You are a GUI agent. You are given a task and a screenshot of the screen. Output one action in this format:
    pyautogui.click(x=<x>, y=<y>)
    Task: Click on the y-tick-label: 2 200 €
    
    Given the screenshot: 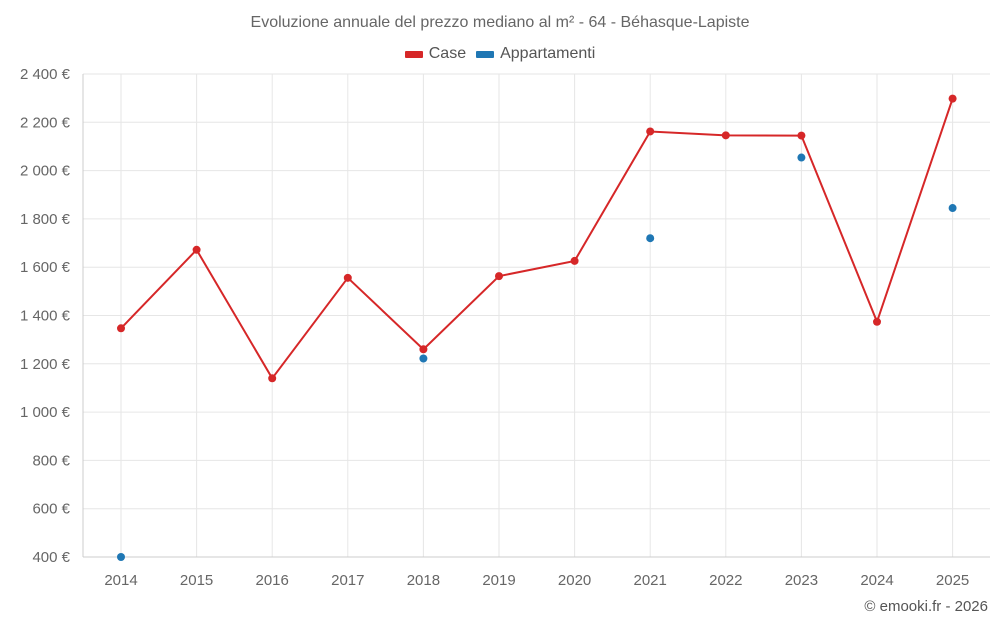 What is the action you would take?
    pyautogui.click(x=45, y=122)
    